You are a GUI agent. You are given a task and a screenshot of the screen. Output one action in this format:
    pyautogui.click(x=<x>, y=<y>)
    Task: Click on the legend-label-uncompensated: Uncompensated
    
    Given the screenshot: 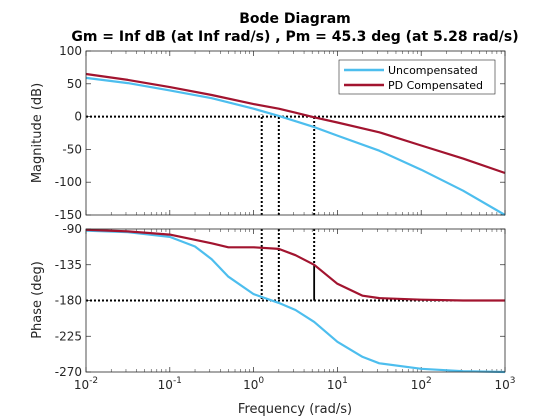 What is the action you would take?
    pyautogui.click(x=433, y=70)
    